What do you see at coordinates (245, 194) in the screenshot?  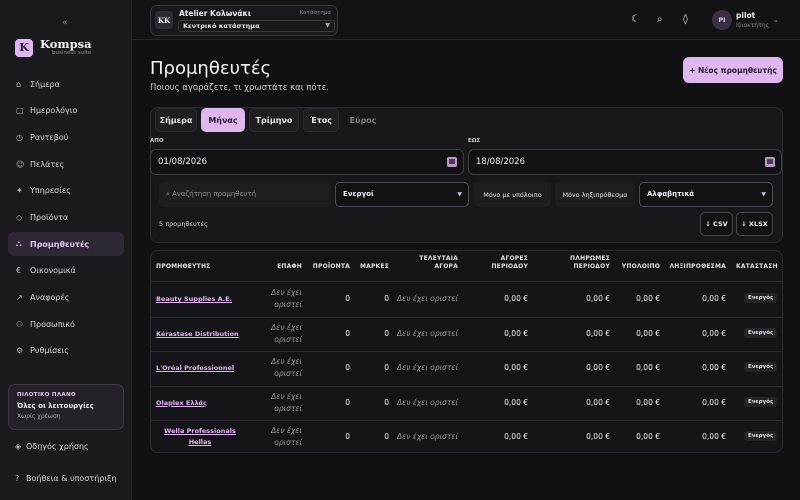 I see `search-input: ⌕ Αναζήτηση προμηθευτή` at bounding box center [245, 194].